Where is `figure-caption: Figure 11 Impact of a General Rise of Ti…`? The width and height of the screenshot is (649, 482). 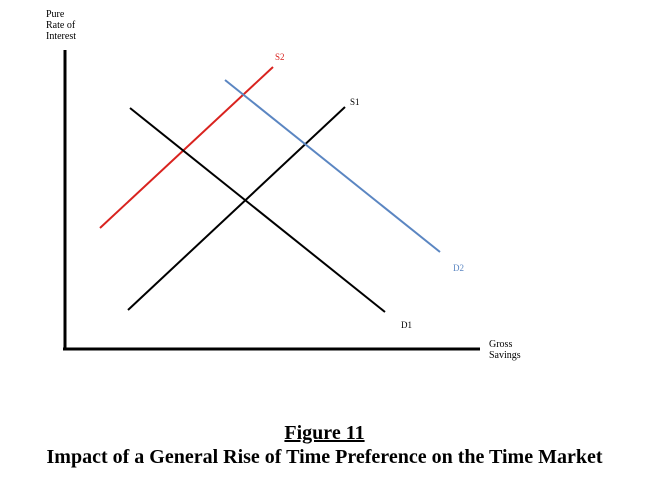
figure-caption: Figure 11 Impact of a General Rise of Ti… is located at coordinates (324, 445).